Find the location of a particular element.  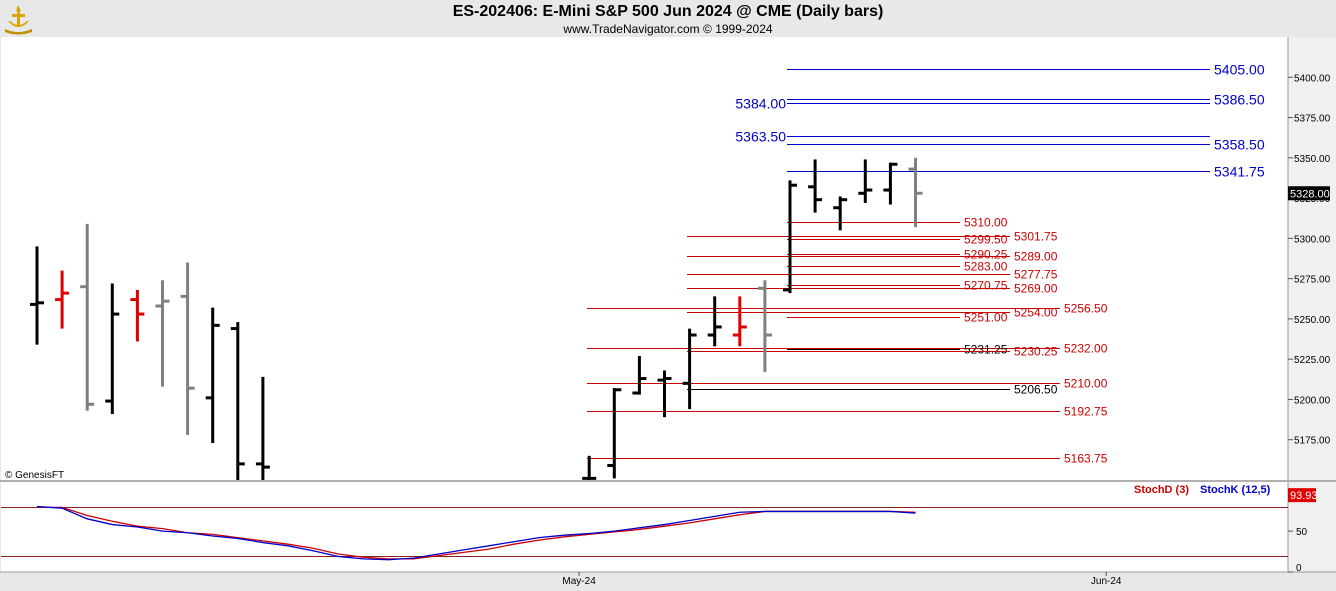

date-tick-label: May-24 is located at coordinates (579, 581).